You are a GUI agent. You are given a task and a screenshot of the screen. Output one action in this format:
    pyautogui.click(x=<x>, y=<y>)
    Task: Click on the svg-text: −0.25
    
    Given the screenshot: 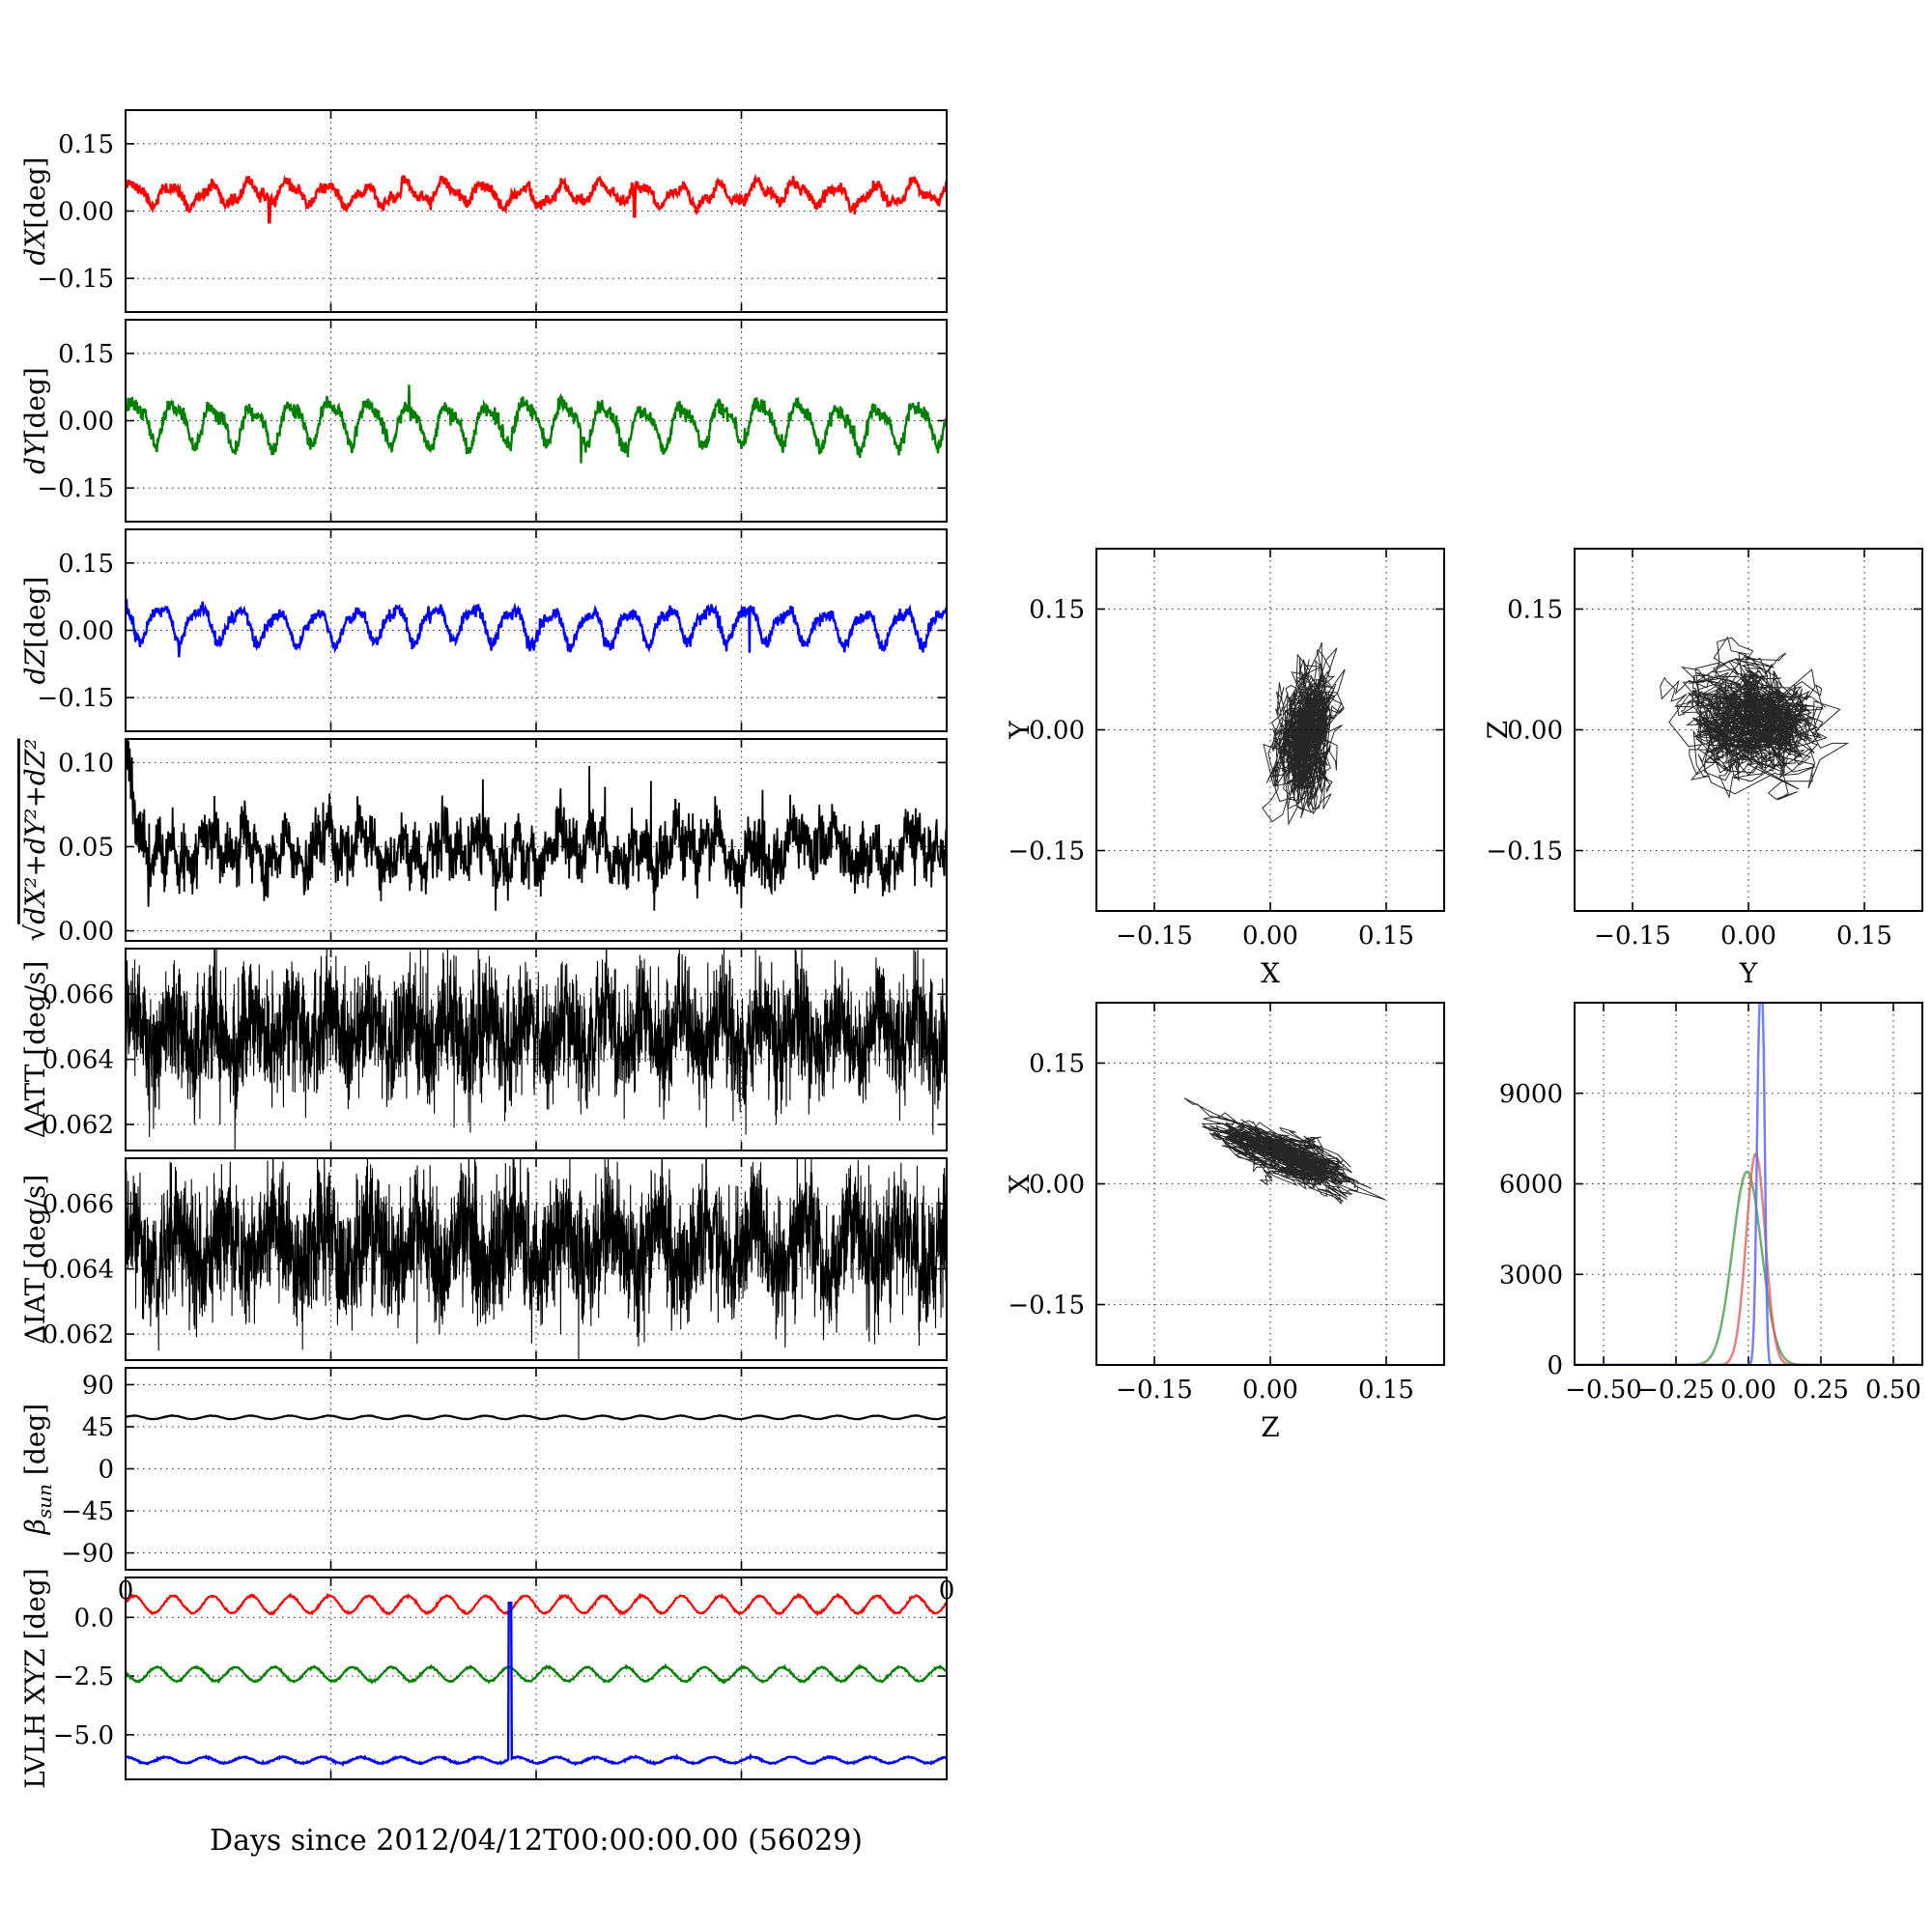 What is the action you would take?
    pyautogui.click(x=1676, y=1390)
    